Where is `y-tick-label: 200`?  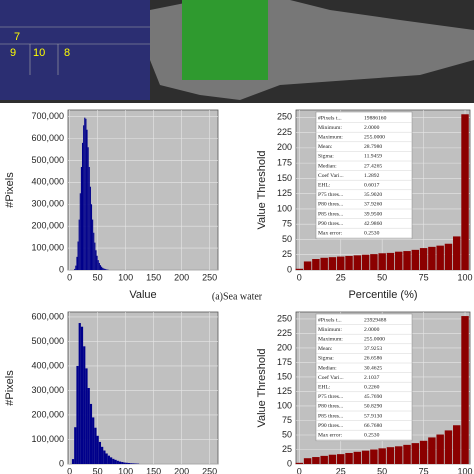
y-tick-label: 200 is located at coordinates (284, 347).